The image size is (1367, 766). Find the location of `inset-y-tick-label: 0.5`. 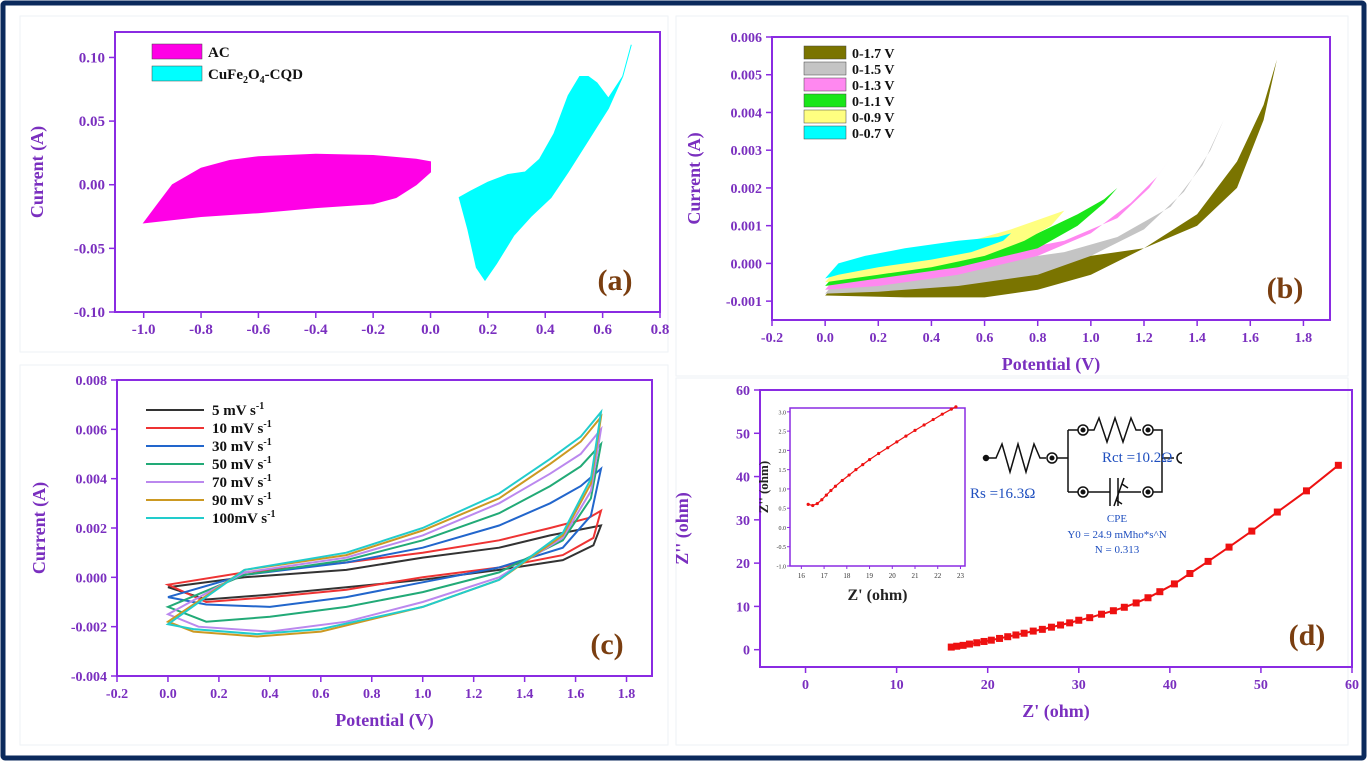

inset-y-tick-label: 0.5 is located at coordinates (783, 510).